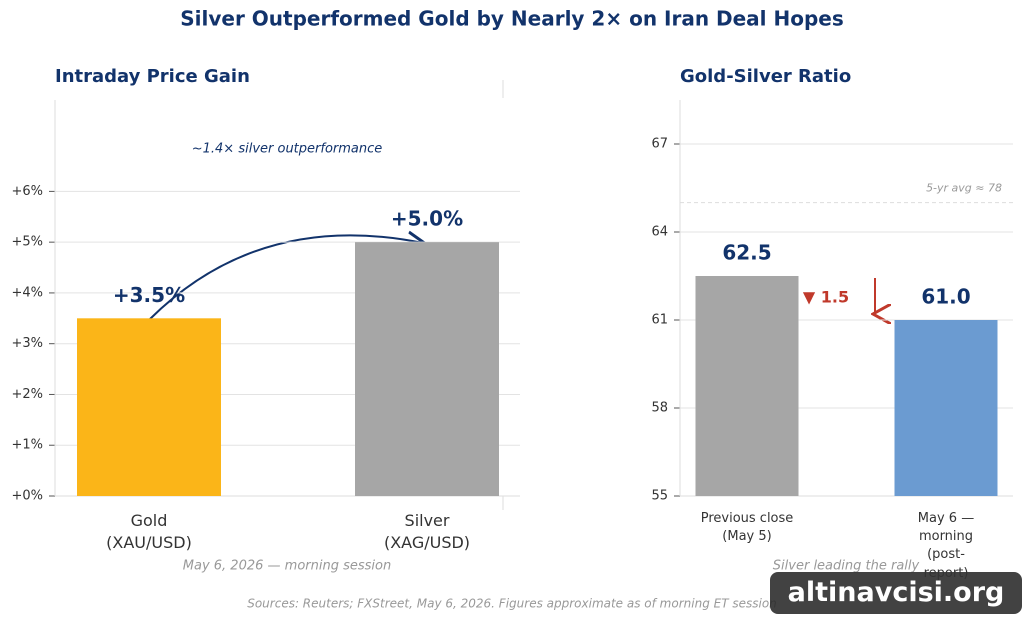 This screenshot has width=1024, height=622. I want to click on x-tick-label: Silver (XAG/USD), so click(427, 532).